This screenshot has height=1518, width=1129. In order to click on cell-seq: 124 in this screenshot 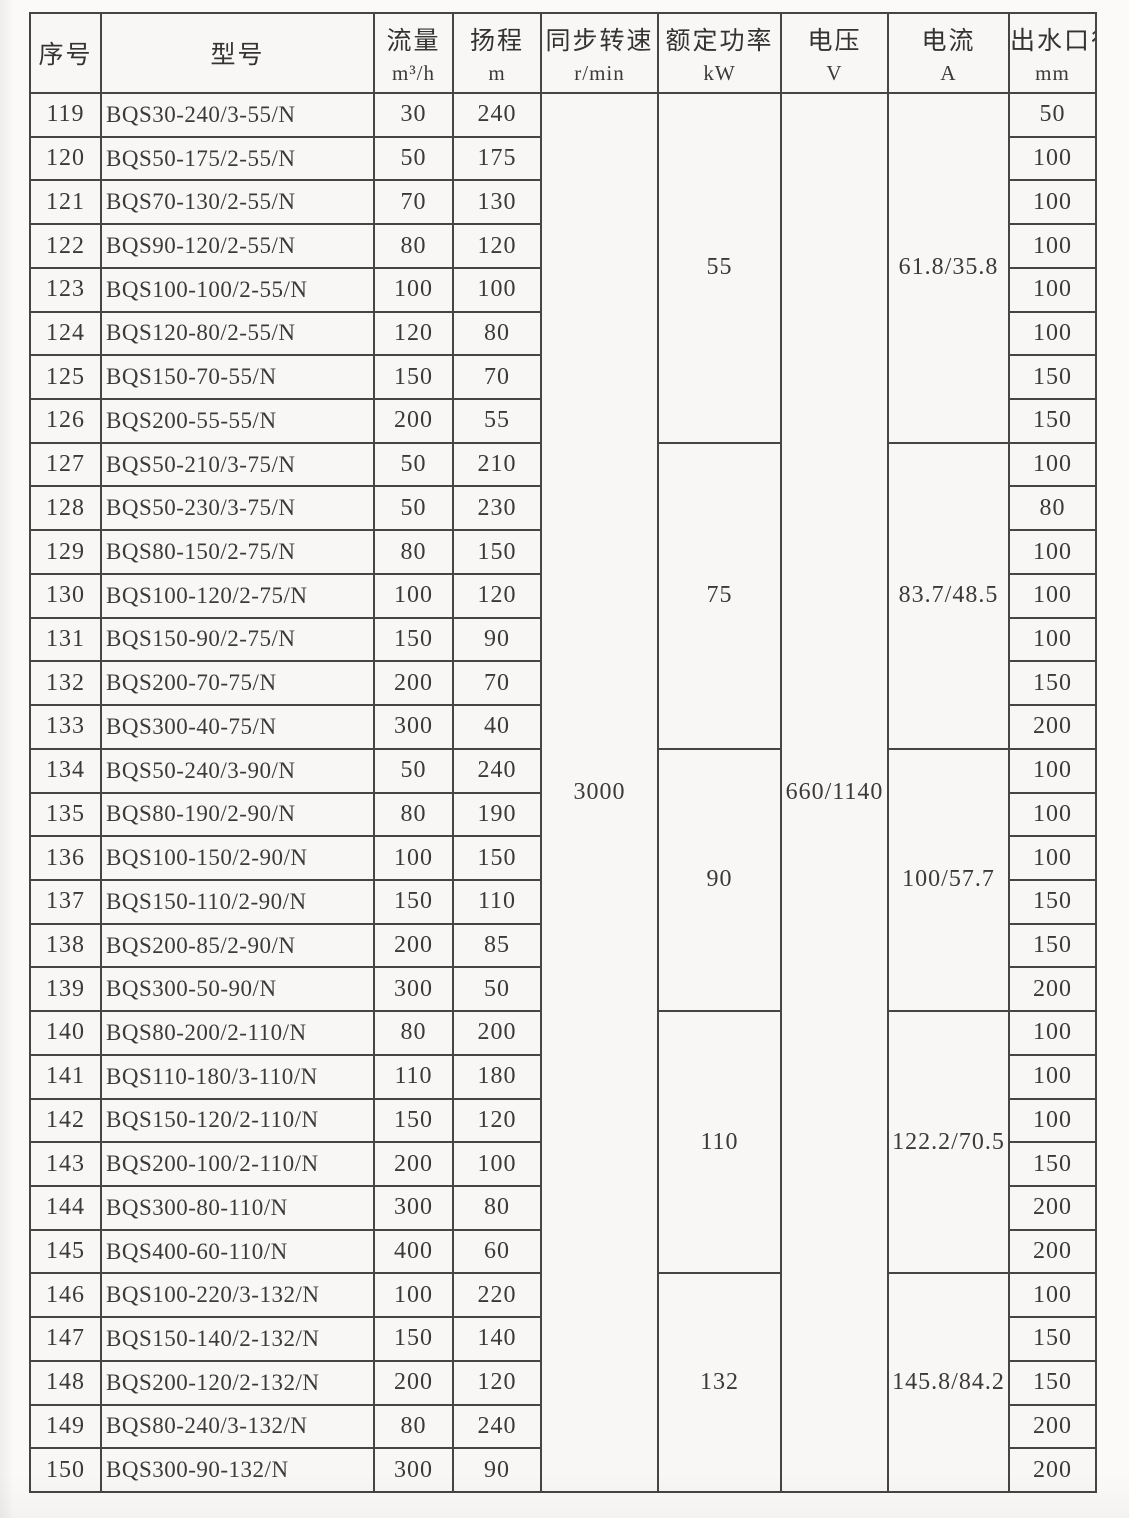, I will do `click(65, 333)`.